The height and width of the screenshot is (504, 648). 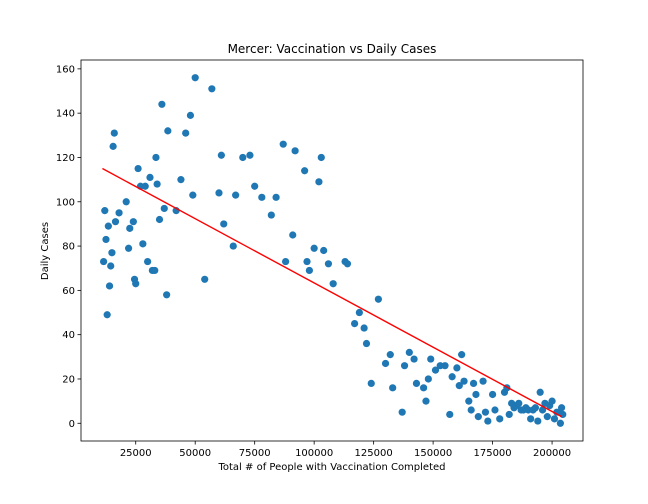 I want to click on x-tick-label: 125000, so click(x=374, y=453).